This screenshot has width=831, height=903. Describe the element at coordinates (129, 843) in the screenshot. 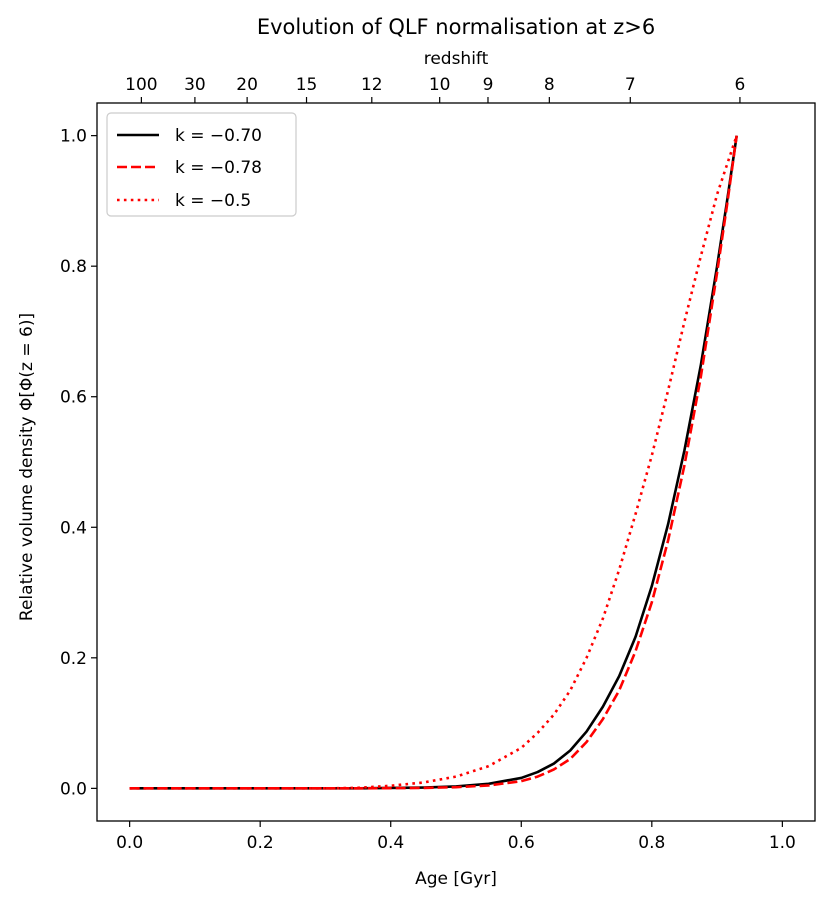

I see `x-tick-label-0: 0.0` at that location.